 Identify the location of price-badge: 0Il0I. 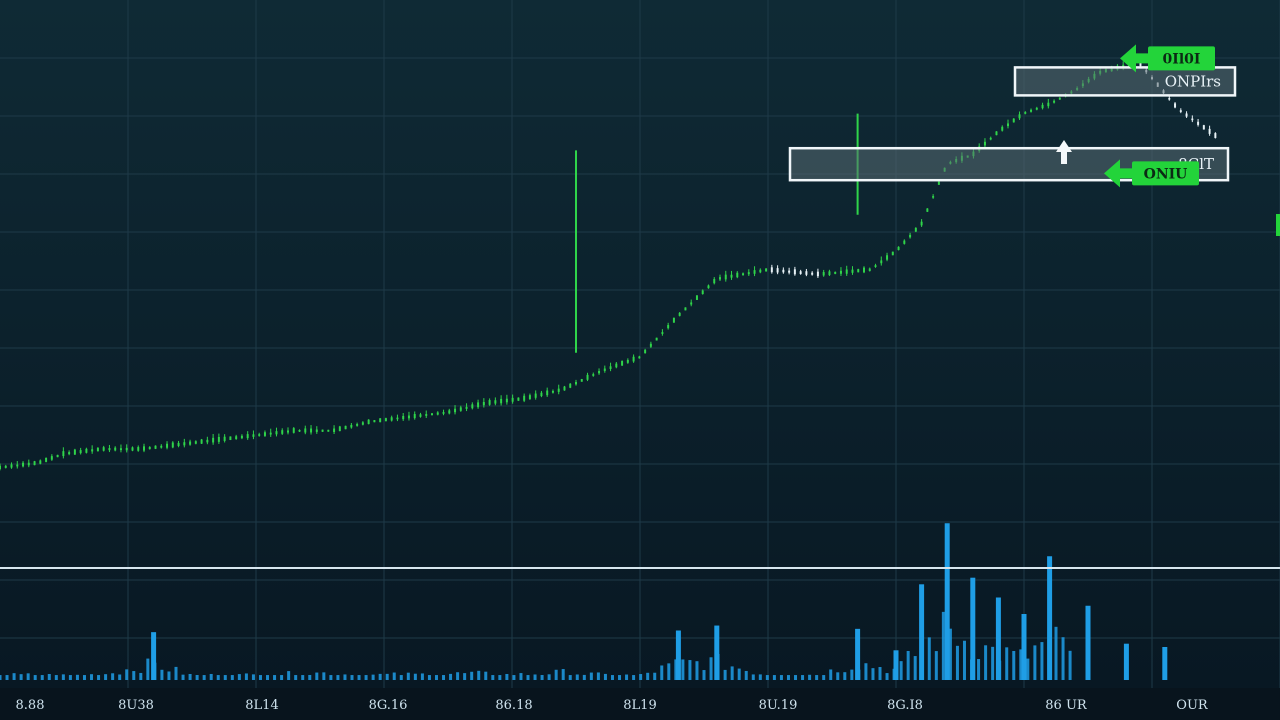
(1167, 58).